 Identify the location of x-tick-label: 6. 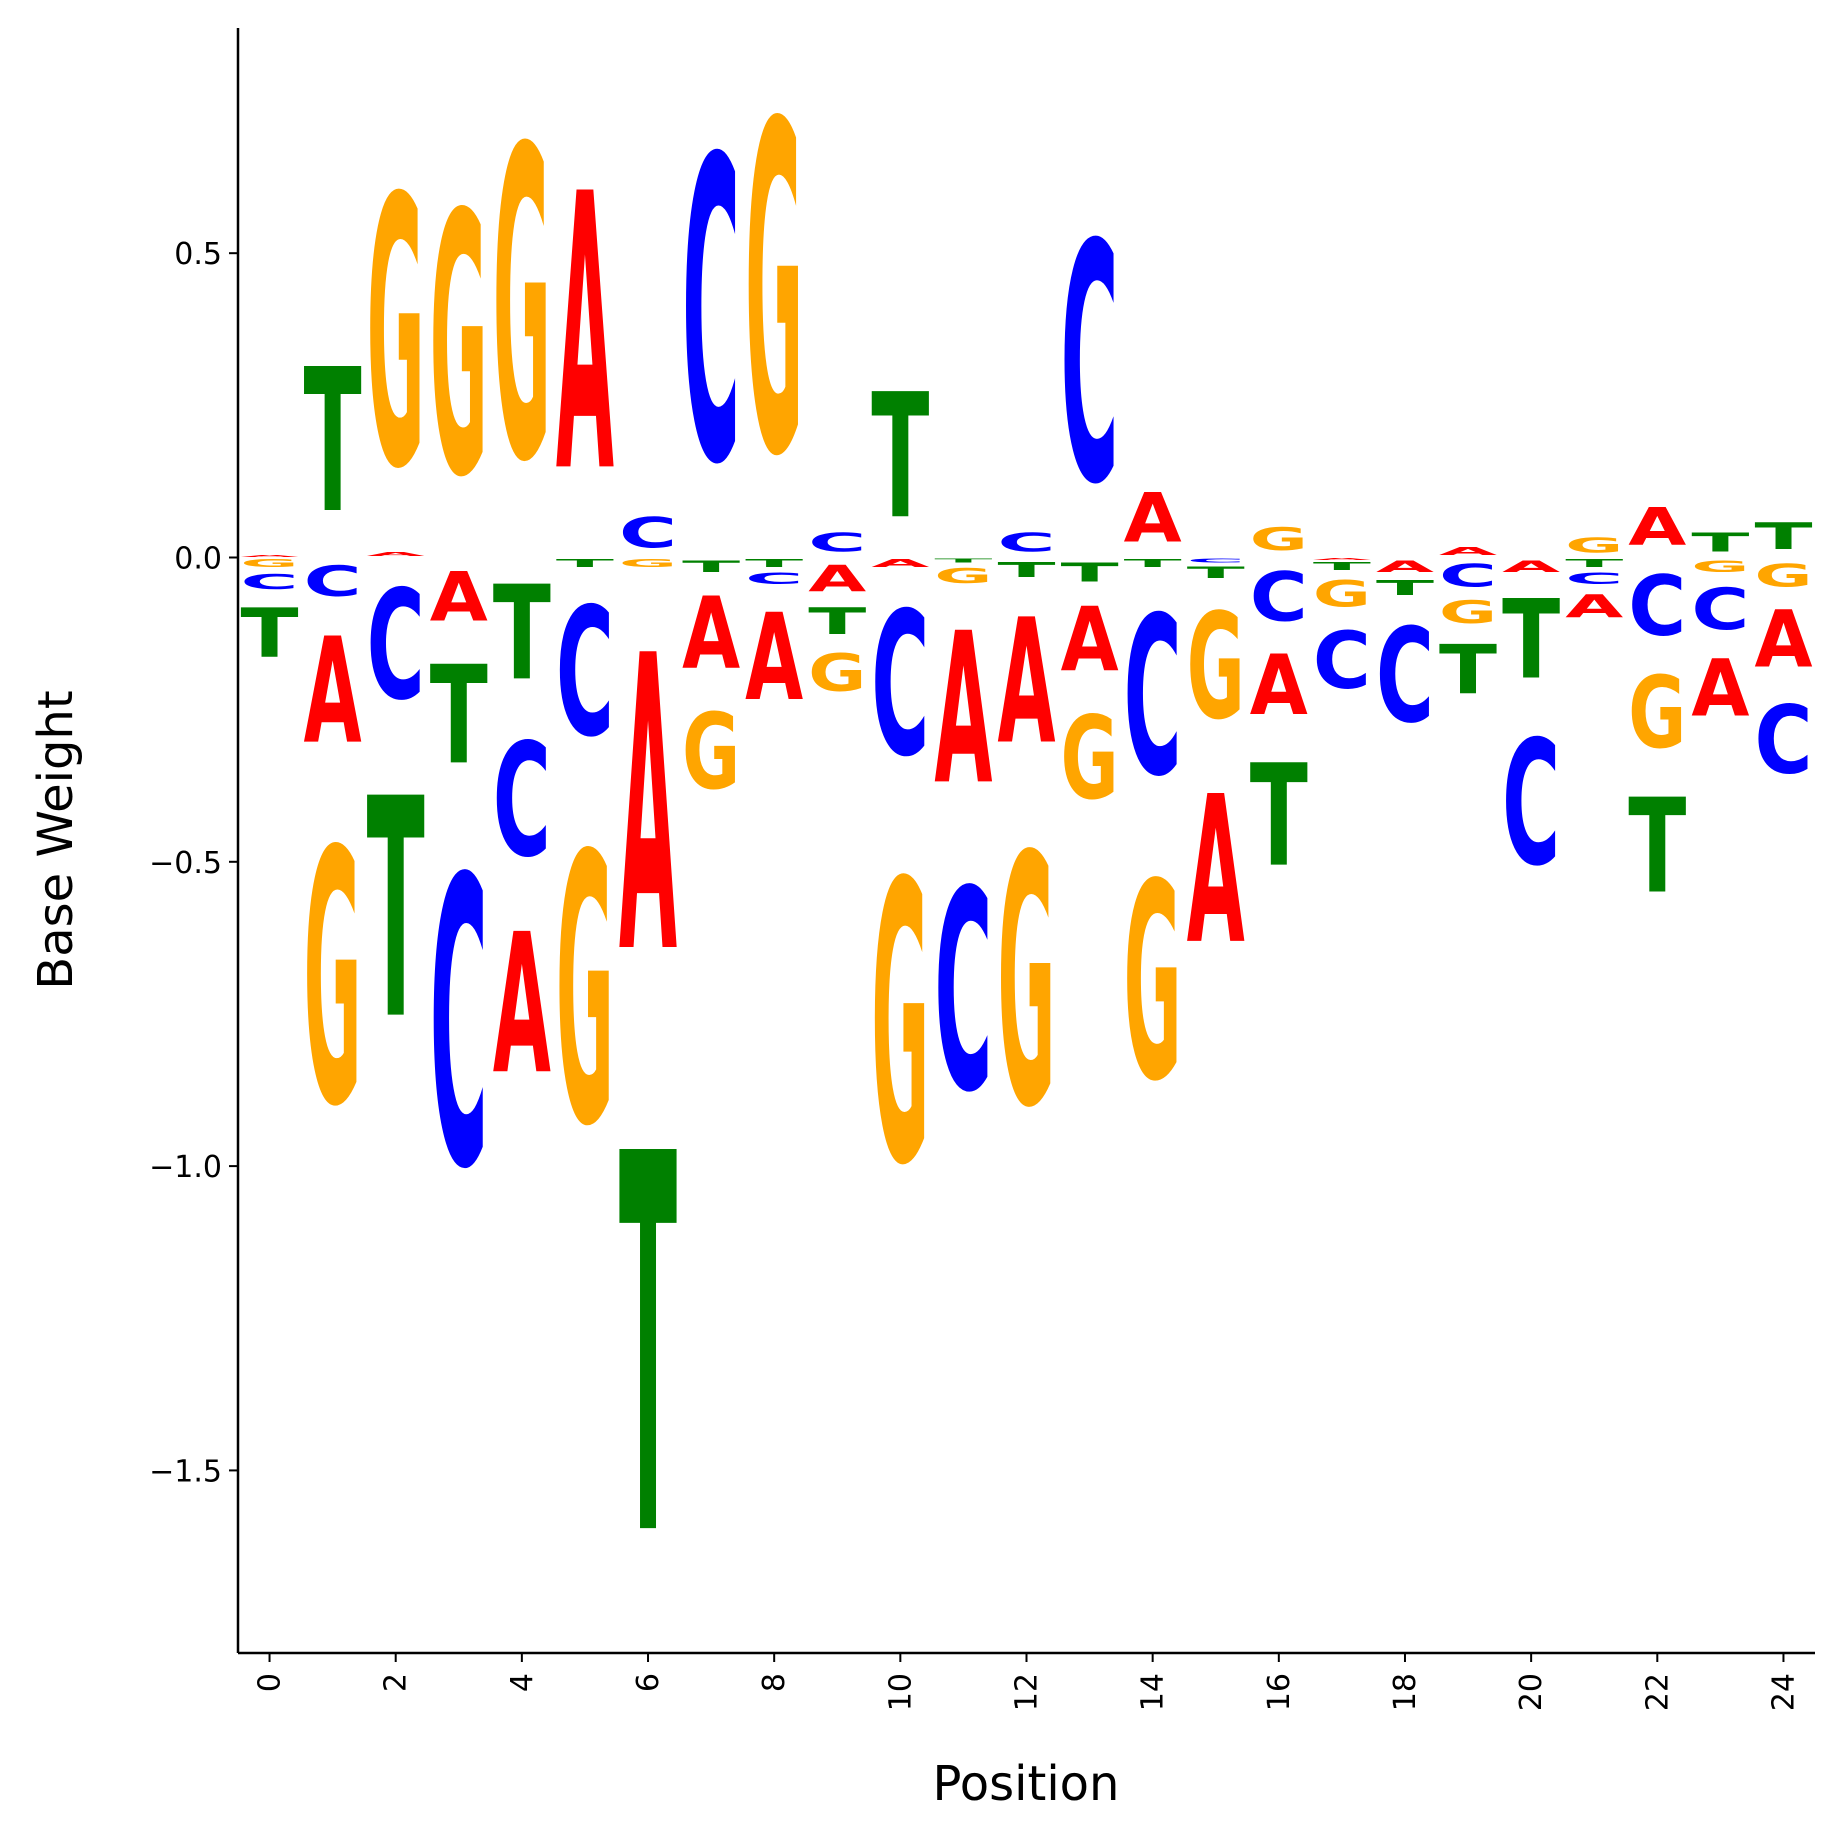
(648, 1682).